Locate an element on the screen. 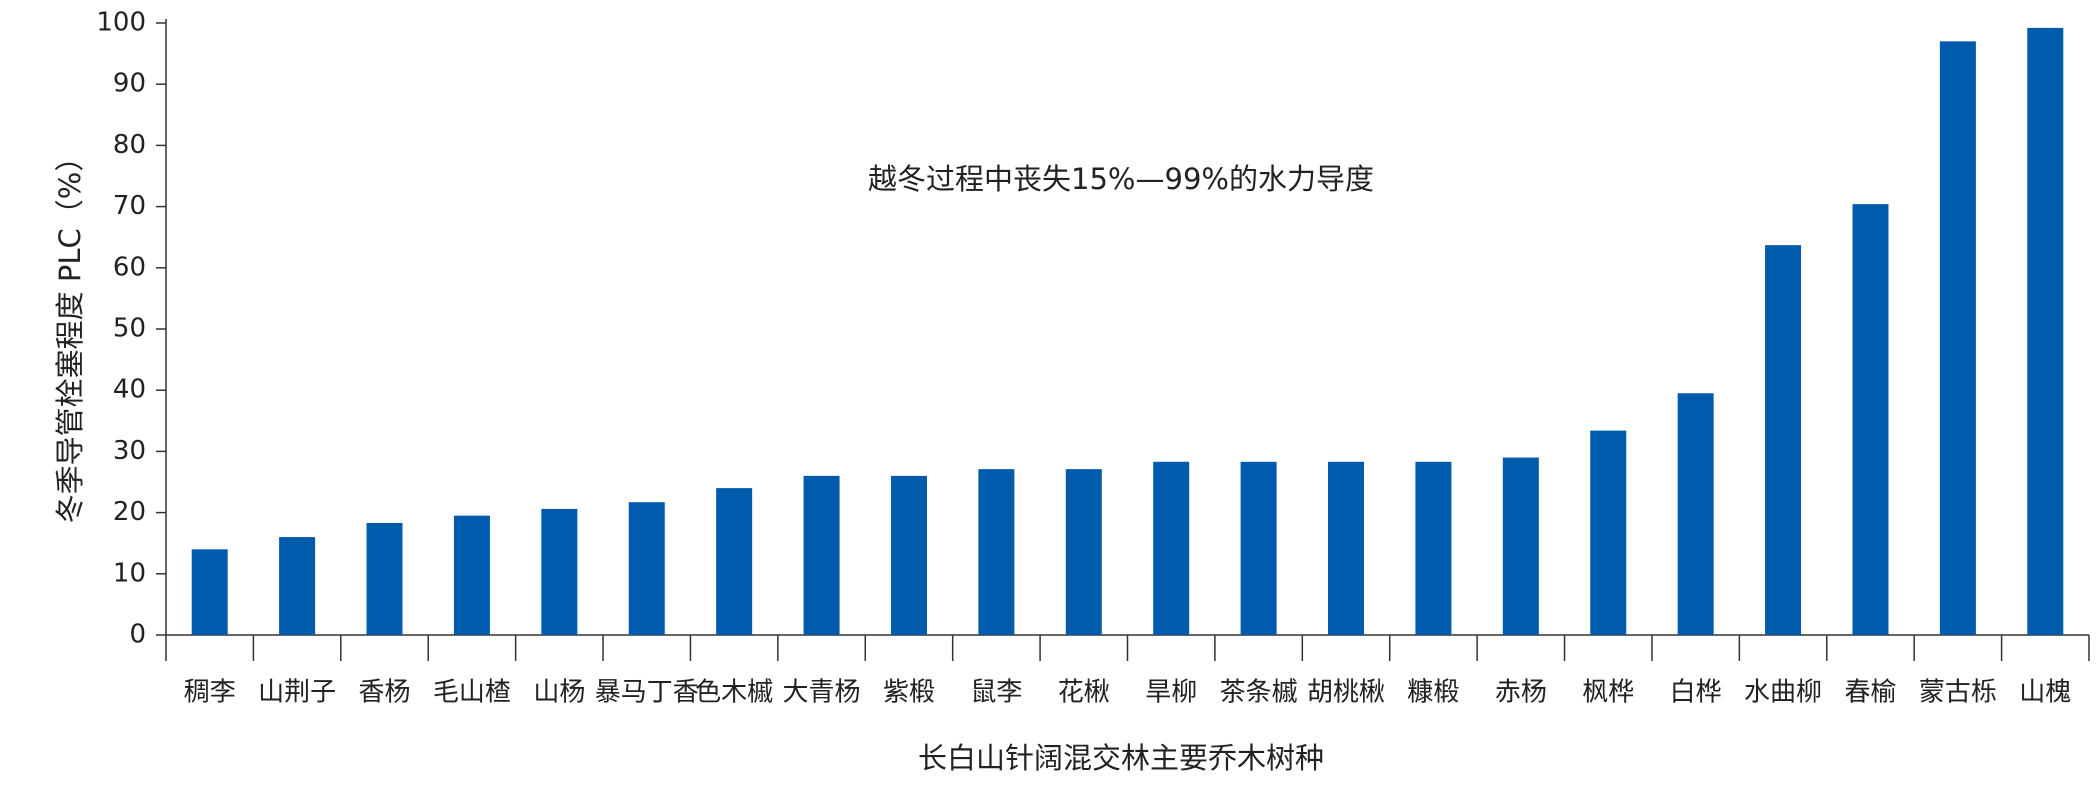 The width and height of the screenshot is (2100, 788). x-tick-label: 毛山楂 is located at coordinates (472, 693).